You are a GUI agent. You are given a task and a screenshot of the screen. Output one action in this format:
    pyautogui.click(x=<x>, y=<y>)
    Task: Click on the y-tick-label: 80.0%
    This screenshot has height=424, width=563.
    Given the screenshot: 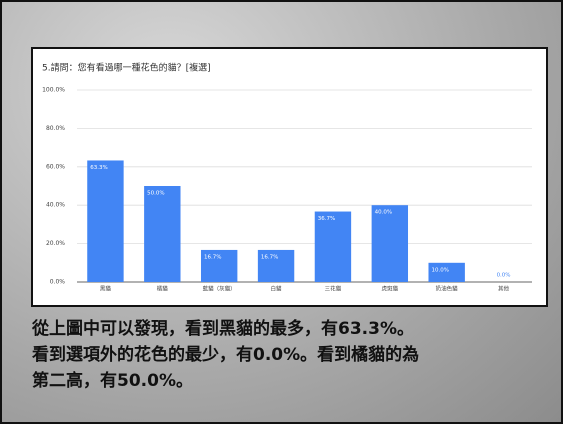 What is the action you would take?
    pyautogui.click(x=55, y=128)
    